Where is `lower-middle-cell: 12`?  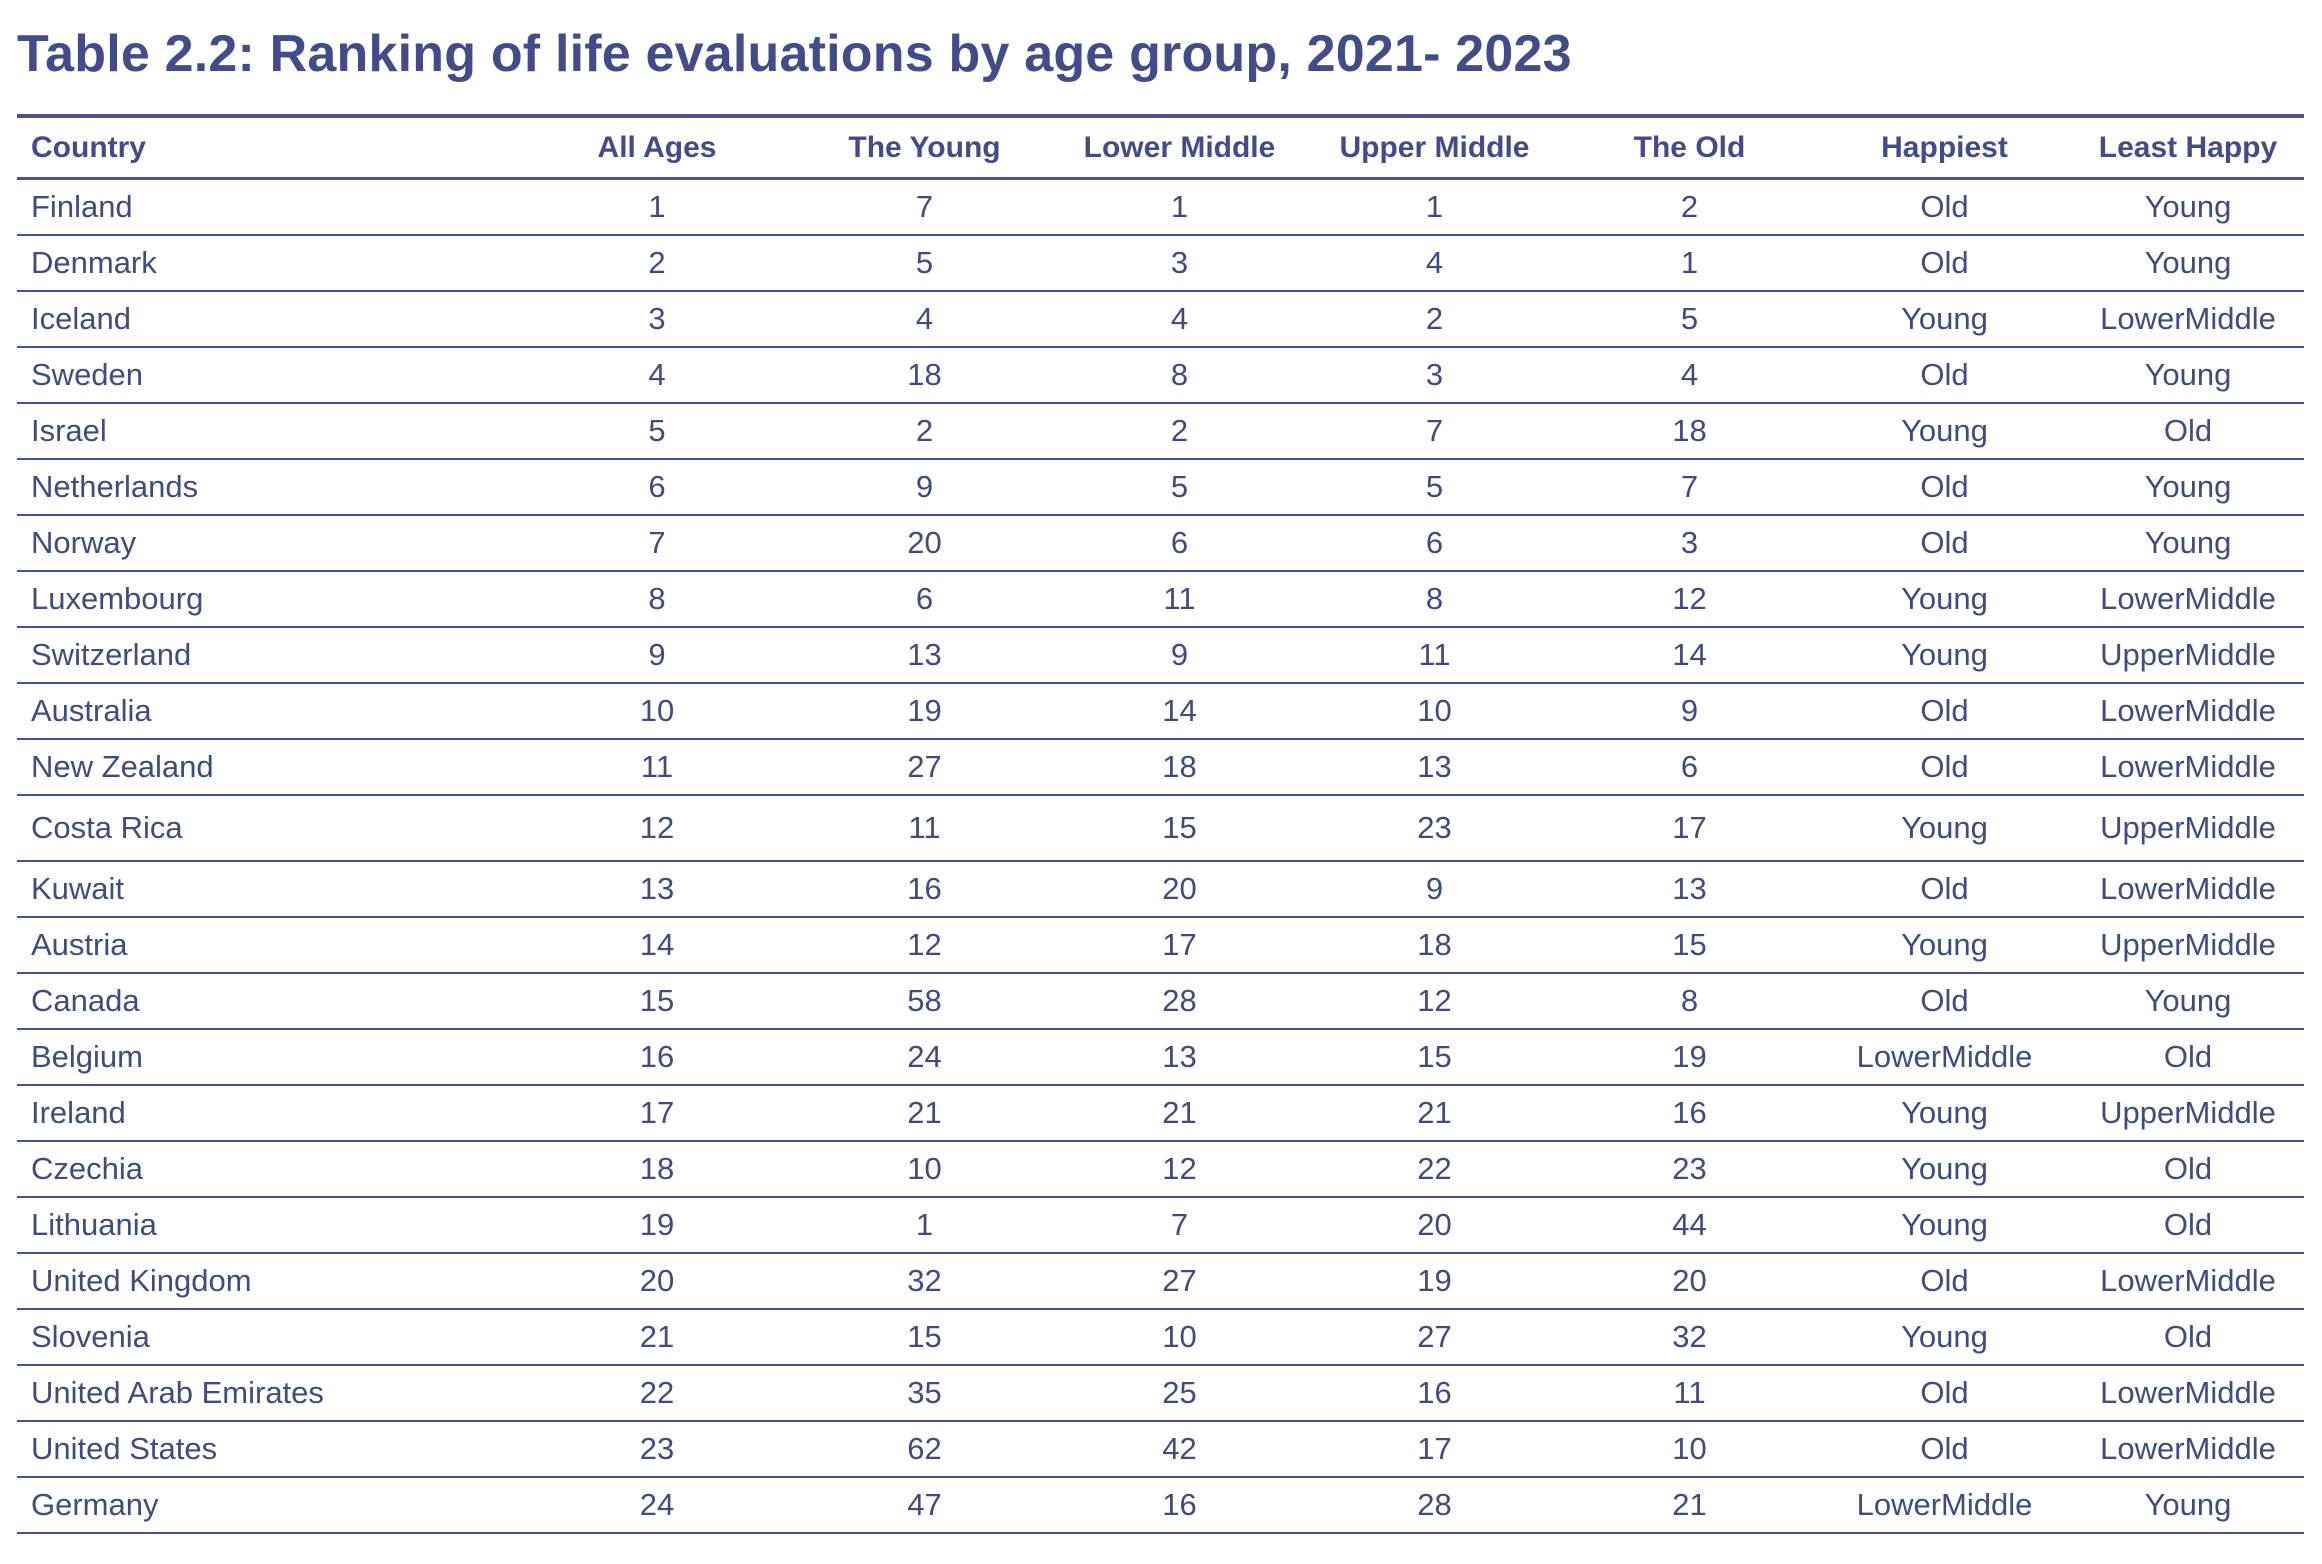
lower-middle-cell: 12 is located at coordinates (1179, 1168).